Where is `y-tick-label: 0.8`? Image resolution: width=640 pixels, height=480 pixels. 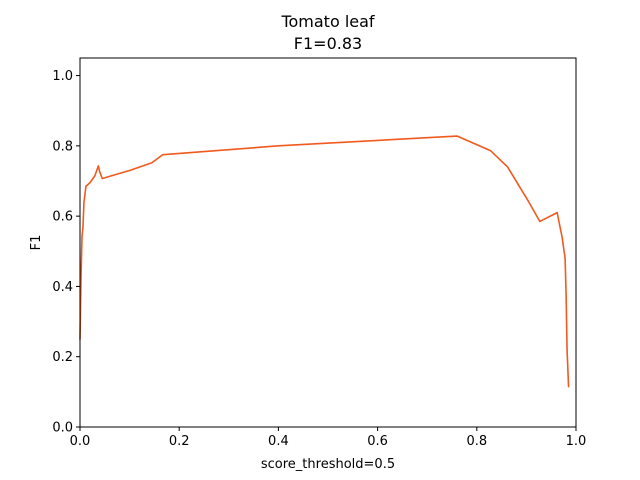 y-tick-label: 0.8 is located at coordinates (62, 146).